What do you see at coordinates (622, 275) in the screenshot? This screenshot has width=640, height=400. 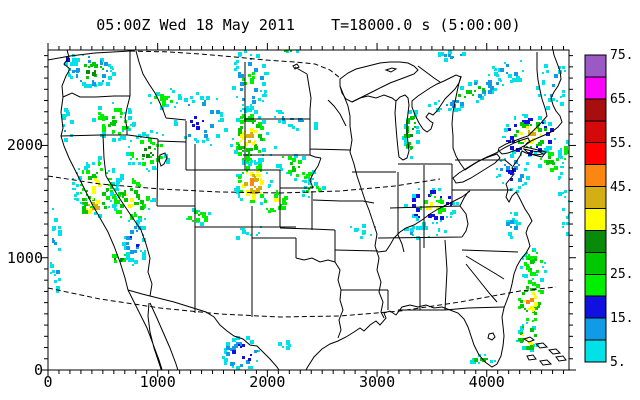 I see `colorbar-tick-label: 25.` at bounding box center [622, 275].